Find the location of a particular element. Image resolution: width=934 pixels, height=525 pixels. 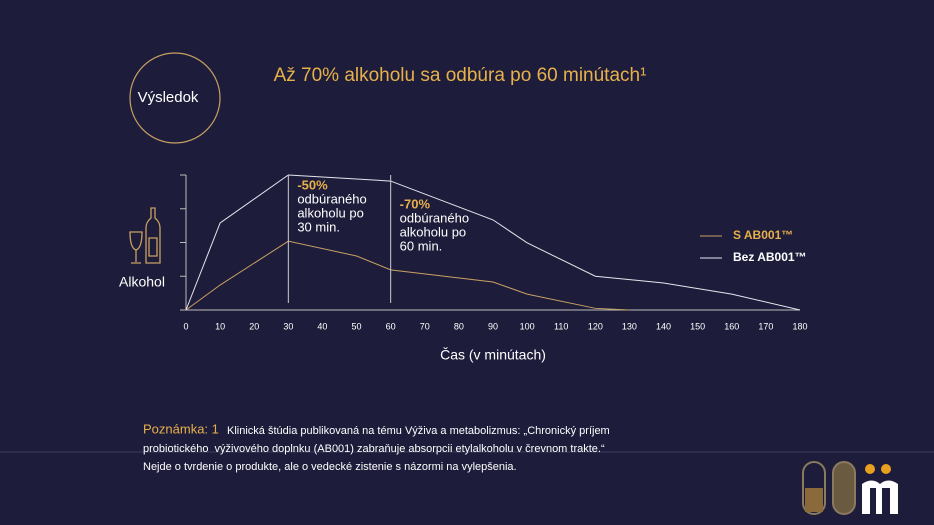

x-tick-label: 140 is located at coordinates (663, 326).